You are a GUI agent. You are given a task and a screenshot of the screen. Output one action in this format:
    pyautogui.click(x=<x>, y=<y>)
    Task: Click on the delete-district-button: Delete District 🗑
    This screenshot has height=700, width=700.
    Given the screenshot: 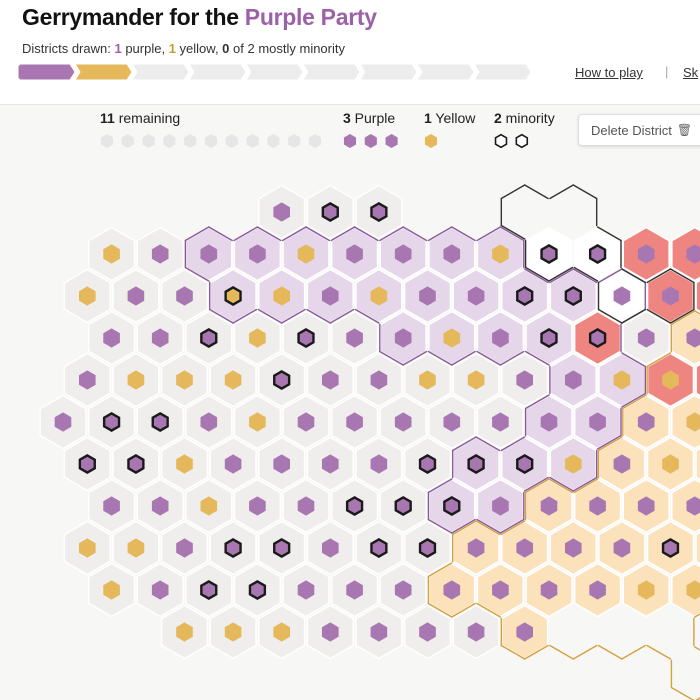 What is the action you would take?
    pyautogui.click(x=639, y=130)
    